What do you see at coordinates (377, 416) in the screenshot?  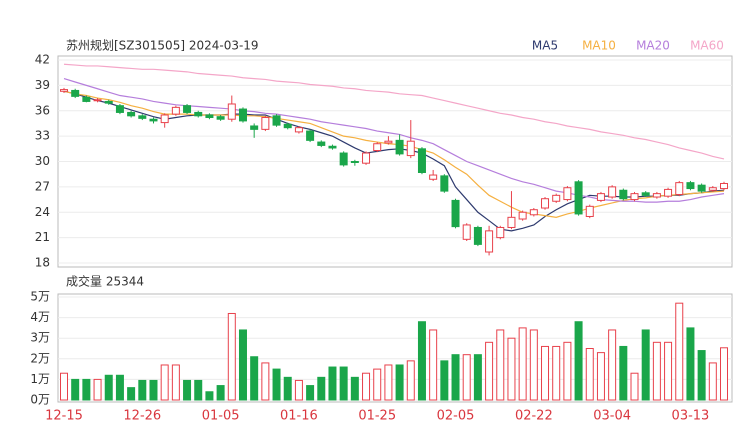 I see `x-tick-label: 01-25` at bounding box center [377, 416].